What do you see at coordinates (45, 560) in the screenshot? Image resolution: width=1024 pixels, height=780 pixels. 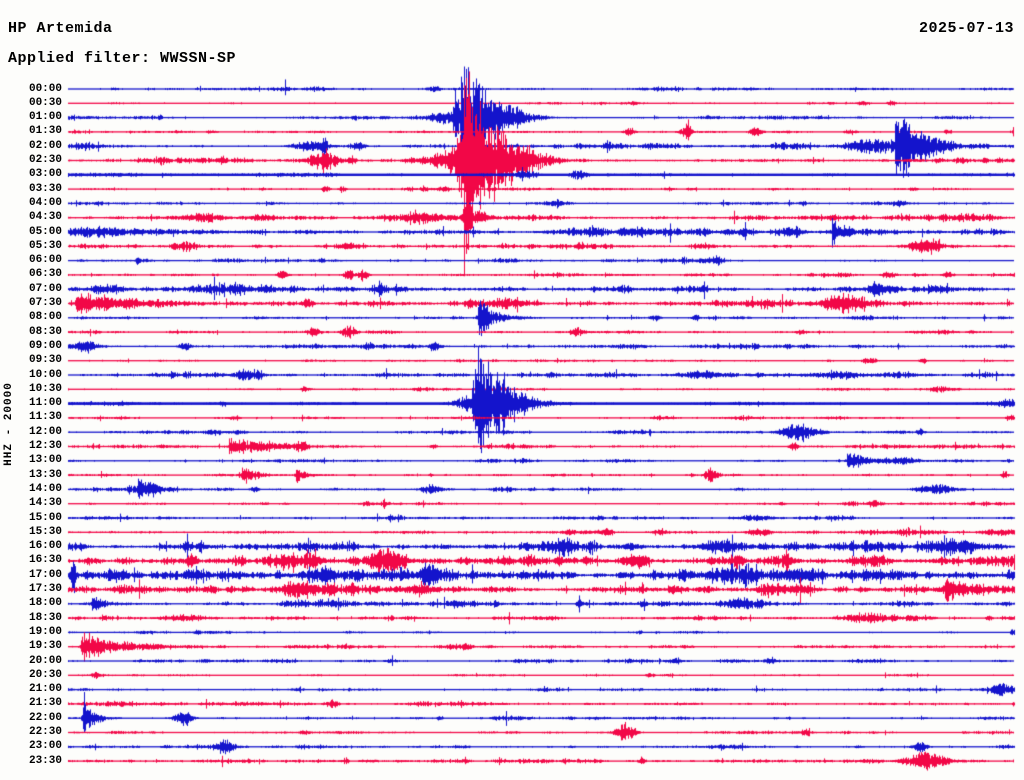 I see `time-label: 16:30` at bounding box center [45, 560].